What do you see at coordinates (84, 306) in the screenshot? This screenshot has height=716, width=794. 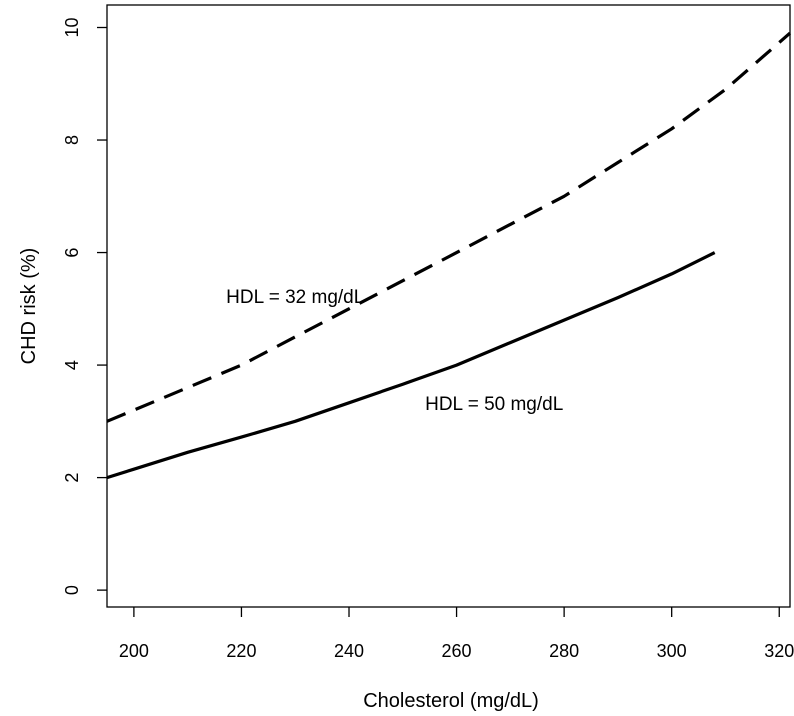 I see `y-axis: 0 2 4 6 8 10` at bounding box center [84, 306].